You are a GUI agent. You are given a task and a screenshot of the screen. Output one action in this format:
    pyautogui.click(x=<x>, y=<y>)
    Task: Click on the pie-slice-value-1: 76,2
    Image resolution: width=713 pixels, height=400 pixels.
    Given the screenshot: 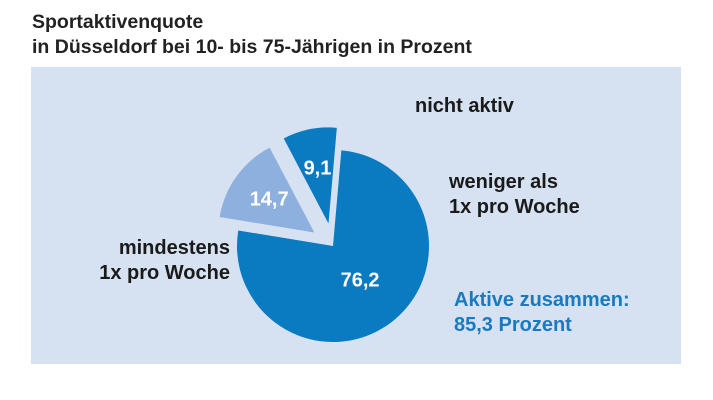 What is the action you would take?
    pyautogui.click(x=360, y=280)
    